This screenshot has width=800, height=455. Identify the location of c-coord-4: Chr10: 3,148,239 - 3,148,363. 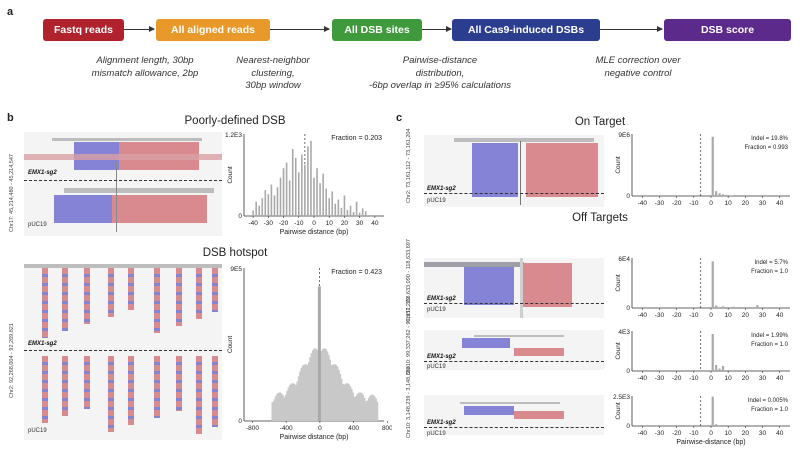
(409, 402).